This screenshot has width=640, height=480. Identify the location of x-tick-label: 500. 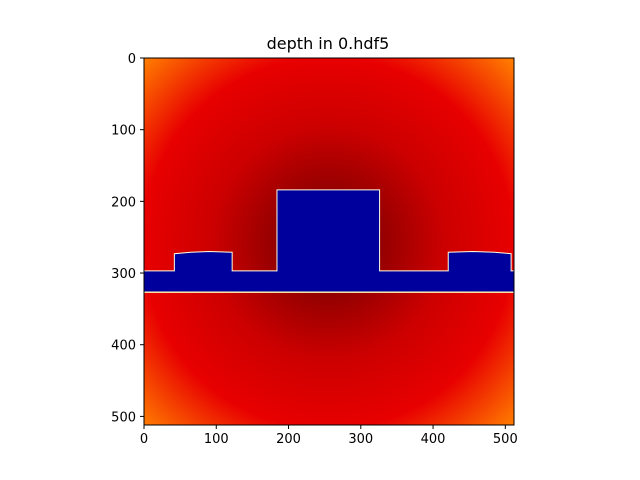
(505, 439).